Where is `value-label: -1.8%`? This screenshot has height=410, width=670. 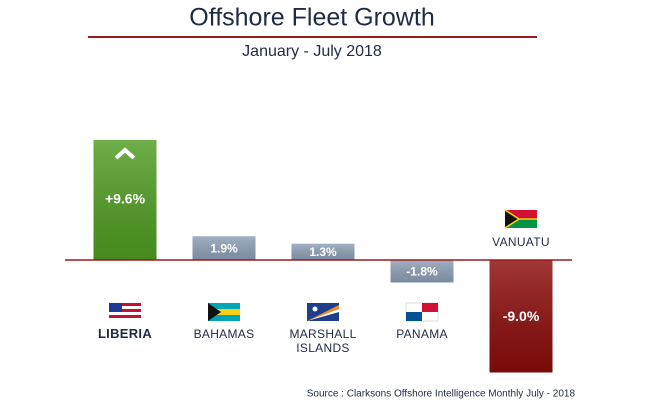
value-label: -1.8% is located at coordinates (422, 271).